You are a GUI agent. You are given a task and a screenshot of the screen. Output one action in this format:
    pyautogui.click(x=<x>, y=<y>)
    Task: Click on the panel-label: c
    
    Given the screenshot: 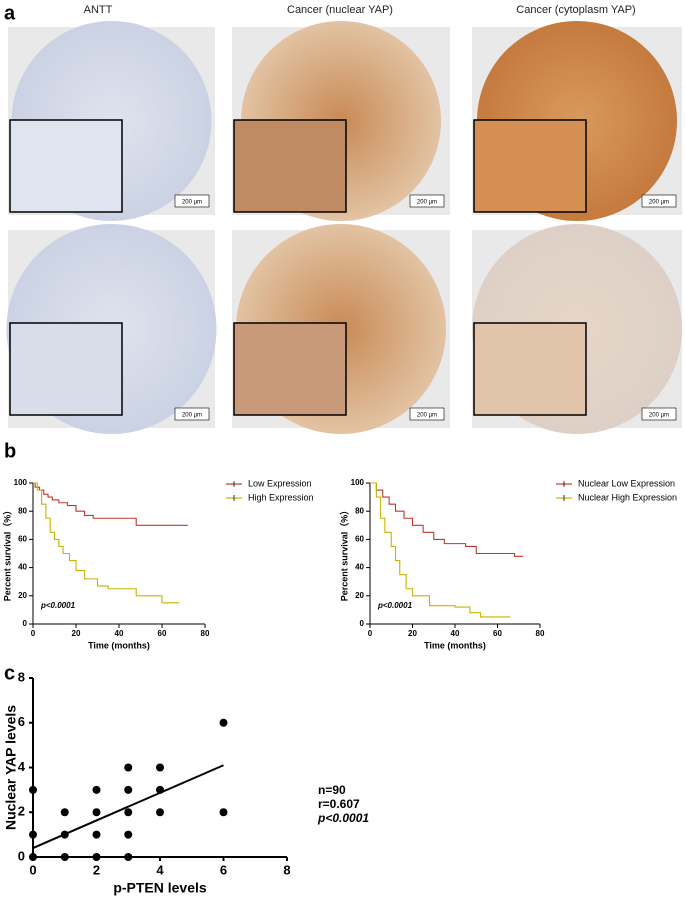 What is the action you would take?
    pyautogui.click(x=9, y=673)
    